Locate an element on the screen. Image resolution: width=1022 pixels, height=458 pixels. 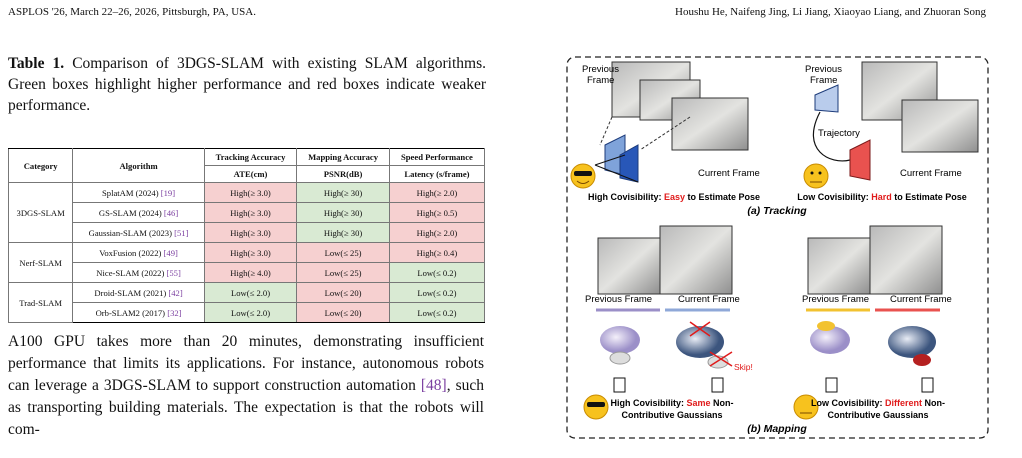
caption-label: Table 1. is located at coordinates (36, 63).